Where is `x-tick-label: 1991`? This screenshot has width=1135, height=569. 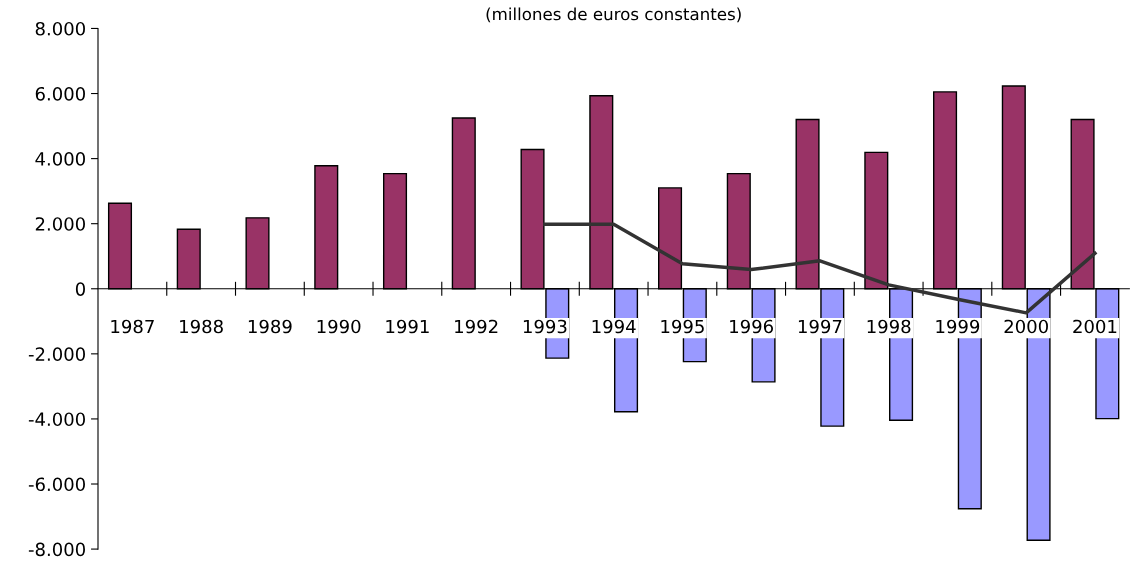 x-tick-label: 1991 is located at coordinates (407, 326).